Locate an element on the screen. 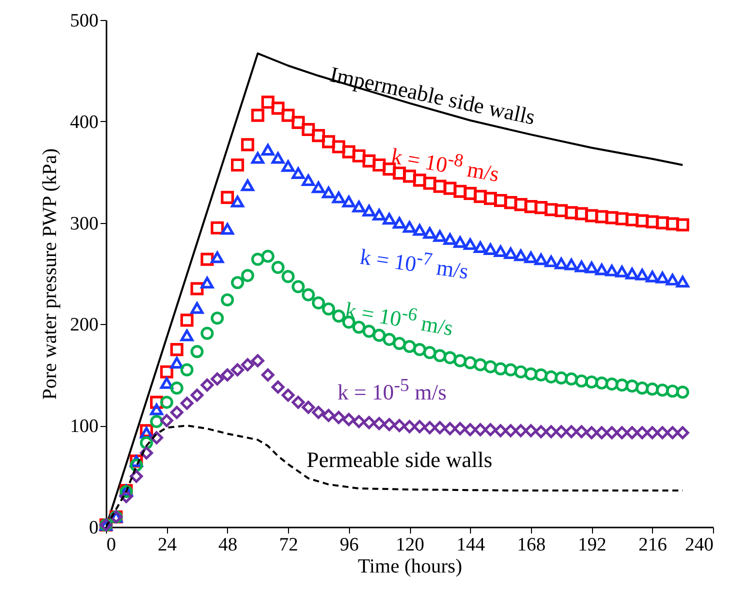 This screenshot has width=745, height=606. y-tick-label: 0 is located at coordinates (93, 528).